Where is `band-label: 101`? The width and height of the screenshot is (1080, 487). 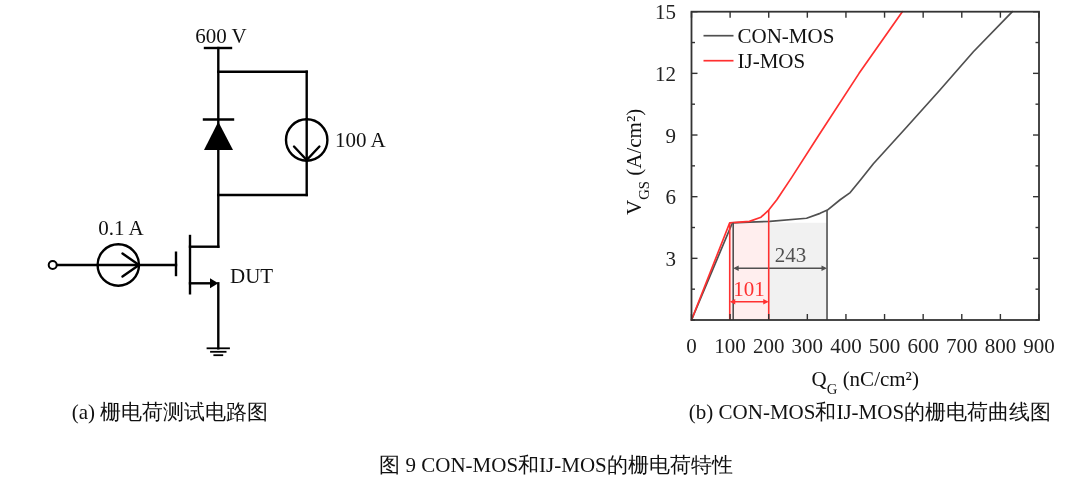
band-label: 101 is located at coordinates (749, 288).